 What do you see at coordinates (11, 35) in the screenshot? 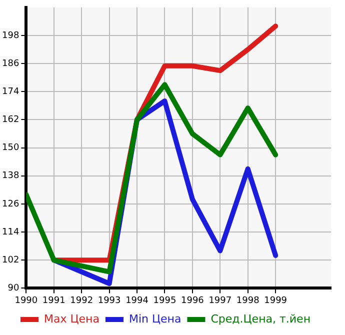
I see `y-tick-label: 198` at bounding box center [11, 35].